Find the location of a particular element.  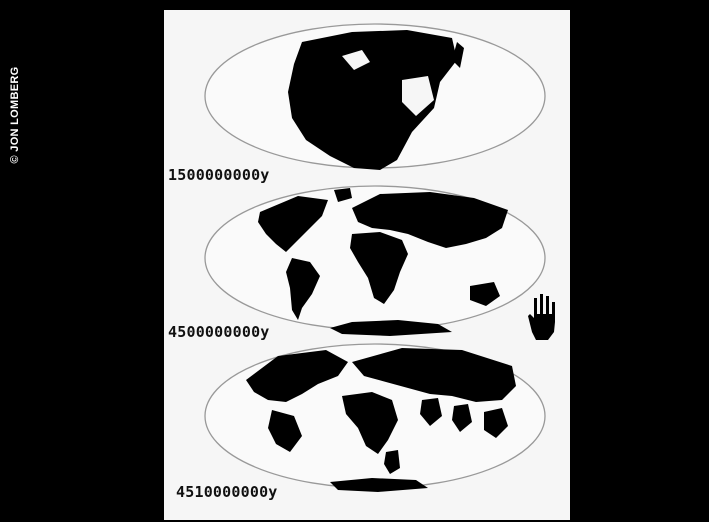

copyright-credit: © JON LOMBERG is located at coordinates (15, 115).